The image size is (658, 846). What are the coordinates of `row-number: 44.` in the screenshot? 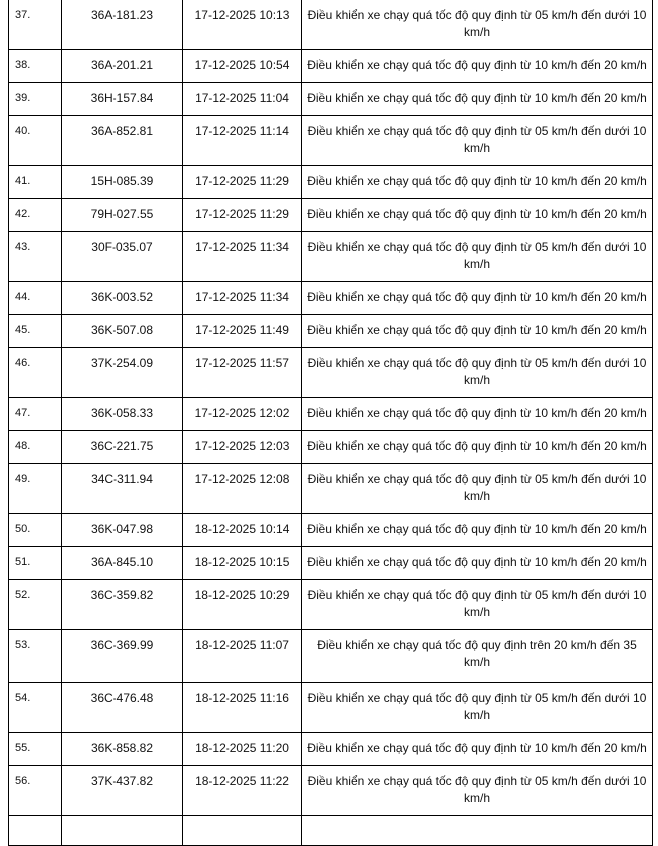 It's located at (35, 298).